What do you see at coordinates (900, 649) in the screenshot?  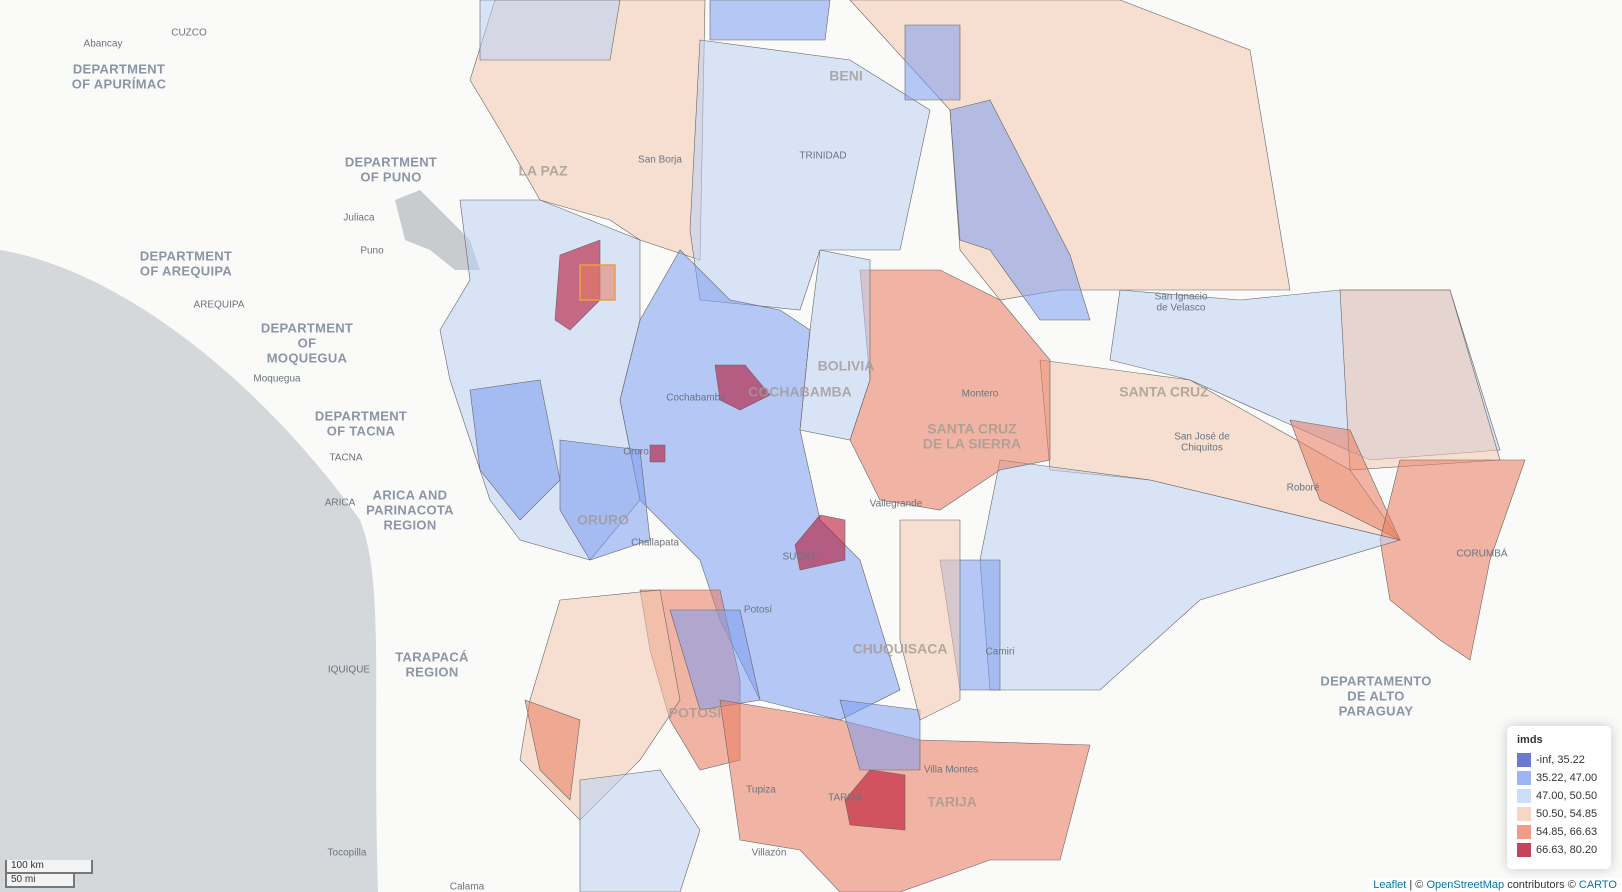 I see `place-label: CHUQUISACA` at bounding box center [900, 649].